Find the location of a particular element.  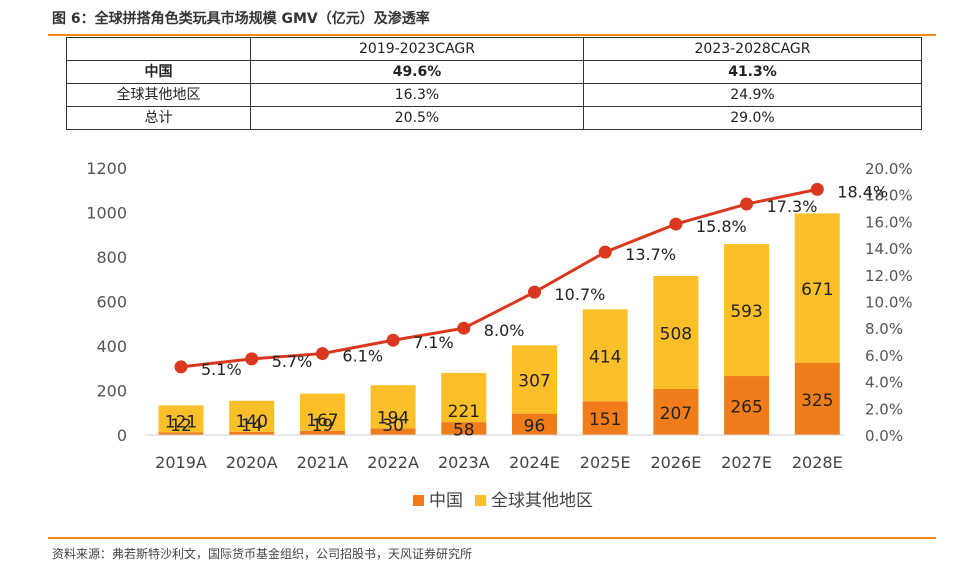

left-axis-tick-label: 1200 is located at coordinates (106, 168).